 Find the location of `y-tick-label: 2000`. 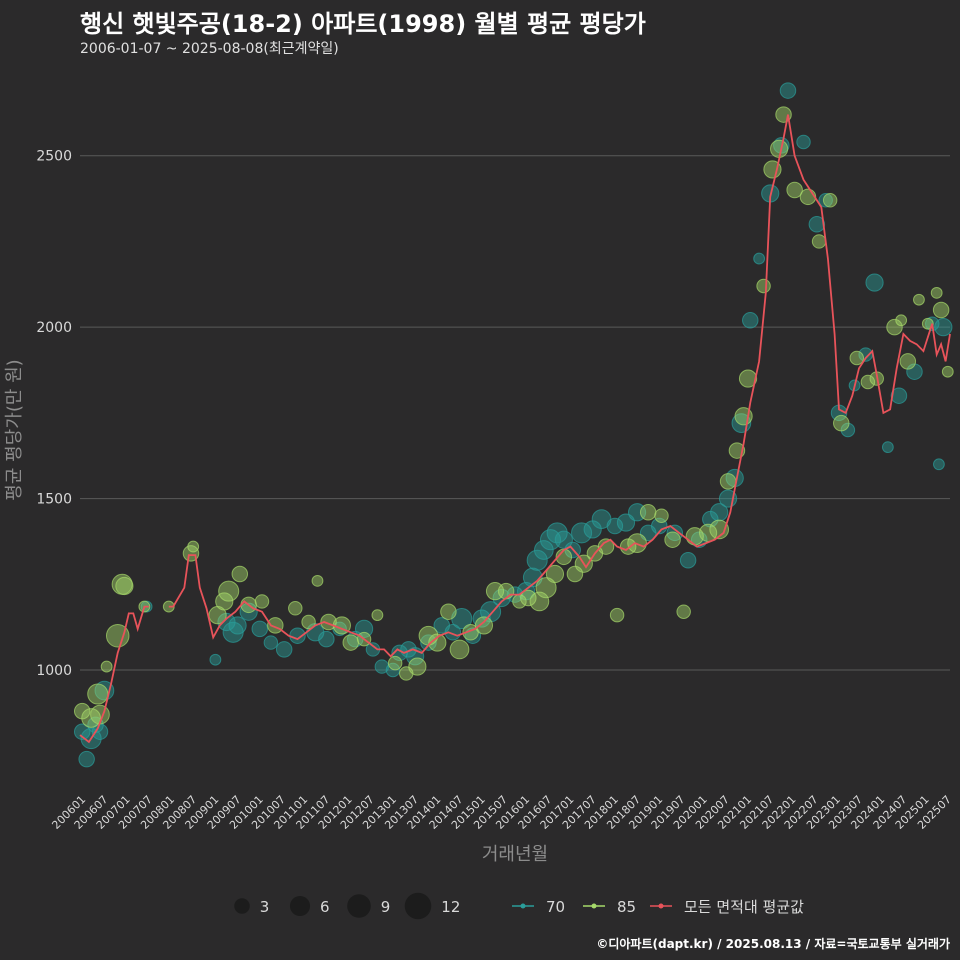

y-tick-label: 2000 is located at coordinates (54, 328).